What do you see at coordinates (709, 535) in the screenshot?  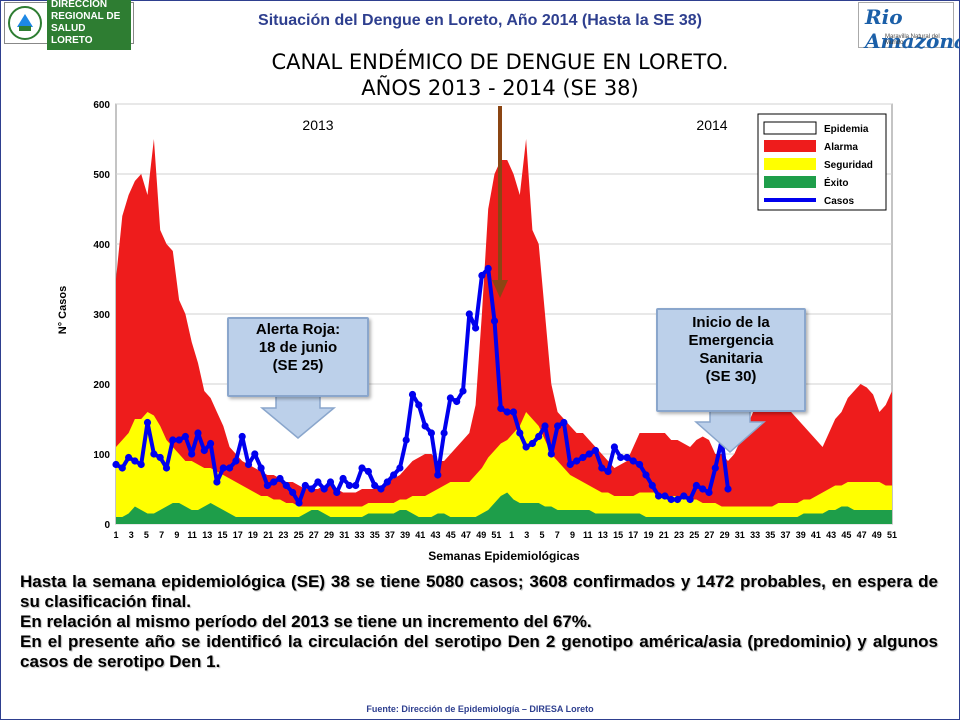 I see `x-tick-label: 27` at bounding box center [709, 535].